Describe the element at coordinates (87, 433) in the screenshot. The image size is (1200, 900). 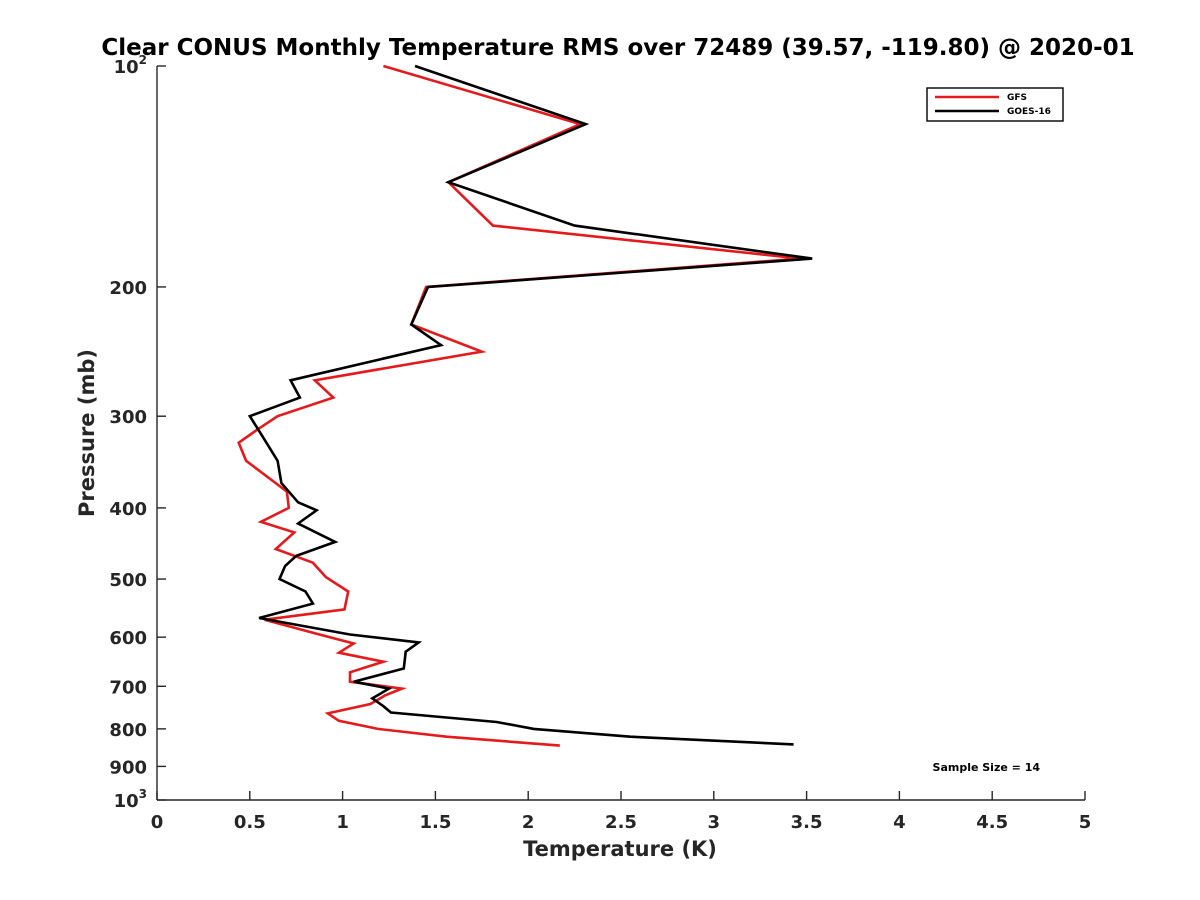
I see `y-axis-label: Pressure (mb)` at that location.